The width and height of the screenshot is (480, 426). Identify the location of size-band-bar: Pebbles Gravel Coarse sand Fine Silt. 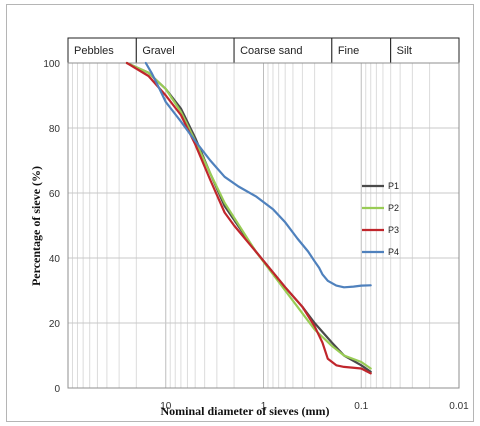
(263, 50).